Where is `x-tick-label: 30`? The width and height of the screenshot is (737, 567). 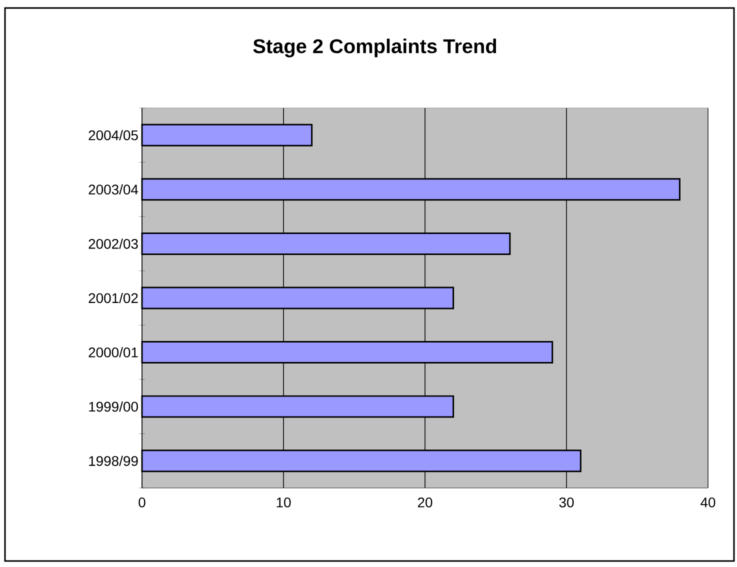
x-tick-label: 30 is located at coordinates (566, 503).